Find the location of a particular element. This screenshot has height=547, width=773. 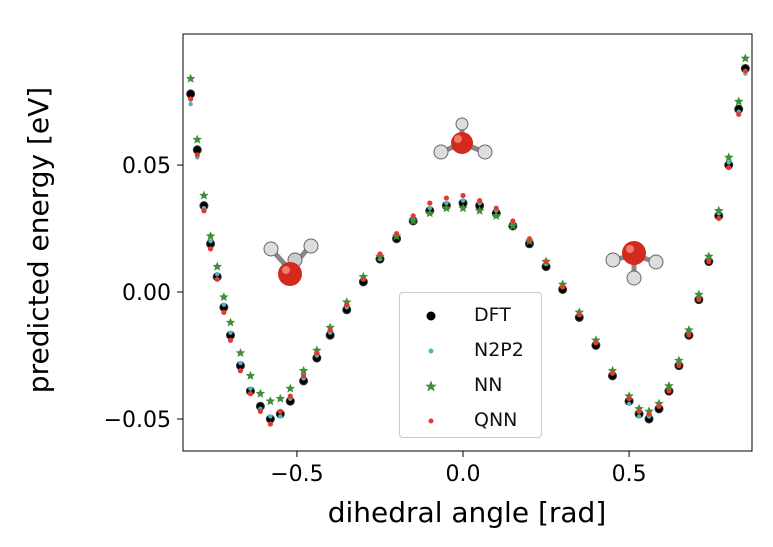

molecule-center-image is located at coordinates (463, 138).